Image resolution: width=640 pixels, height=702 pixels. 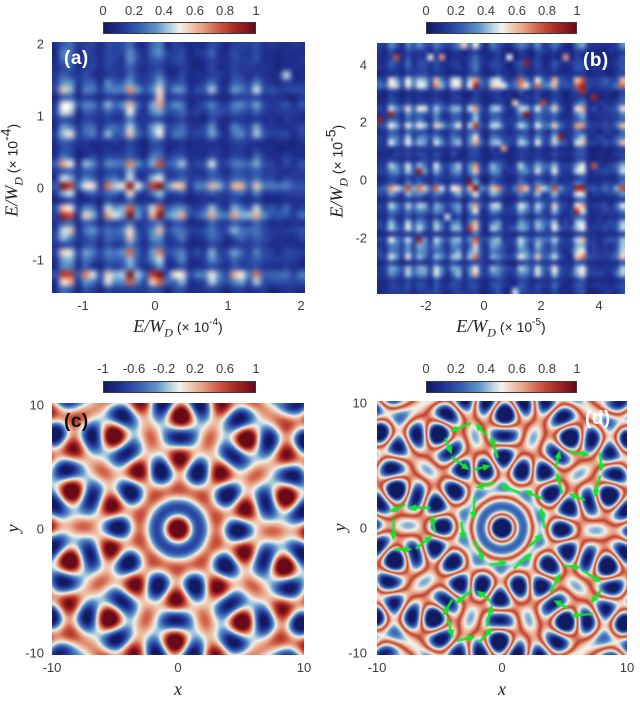 What do you see at coordinates (304, 667) in the screenshot?
I see `panel-c-x-tick: 10` at bounding box center [304, 667].